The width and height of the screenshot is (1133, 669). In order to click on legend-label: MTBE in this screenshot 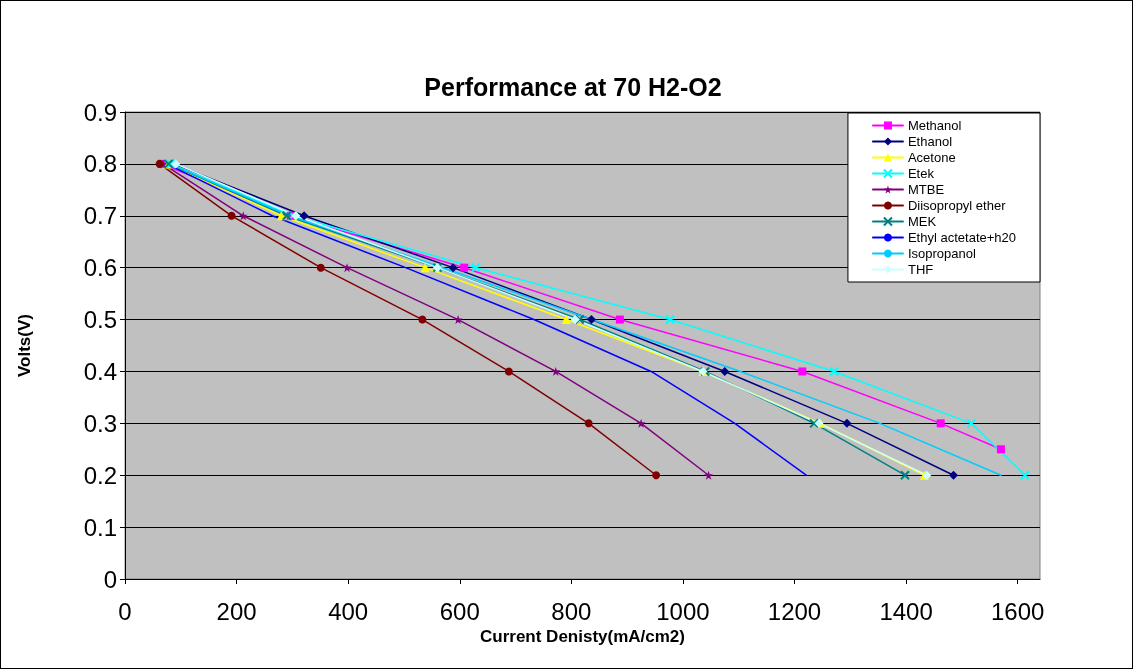, I will do `click(926, 189)`.